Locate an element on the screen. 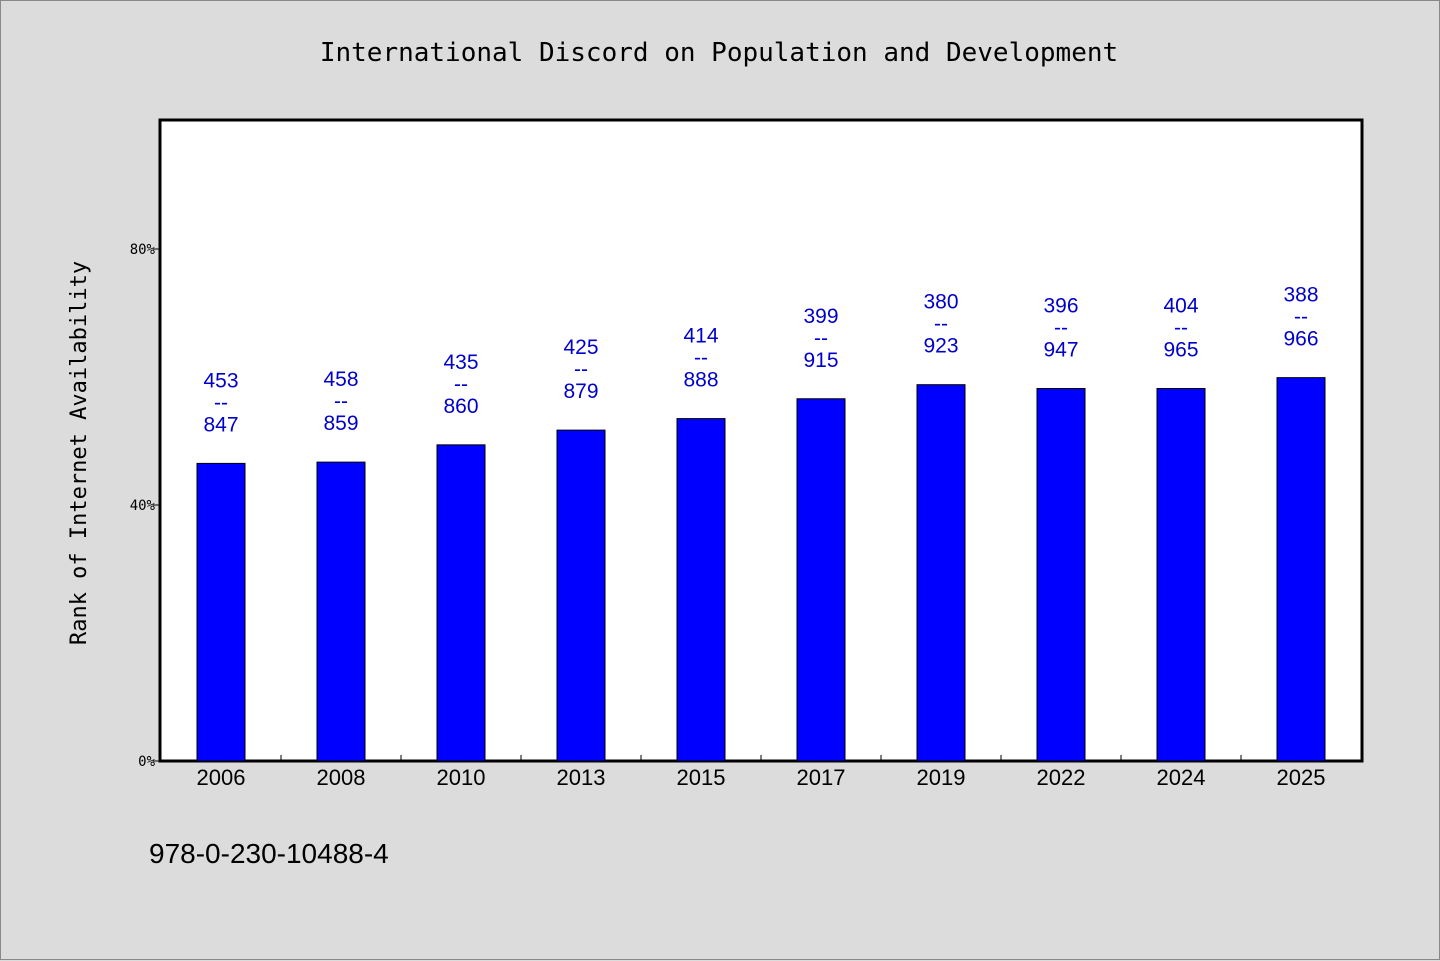 The width and height of the screenshot is (1440, 961). data-label: 923 is located at coordinates (940, 346).